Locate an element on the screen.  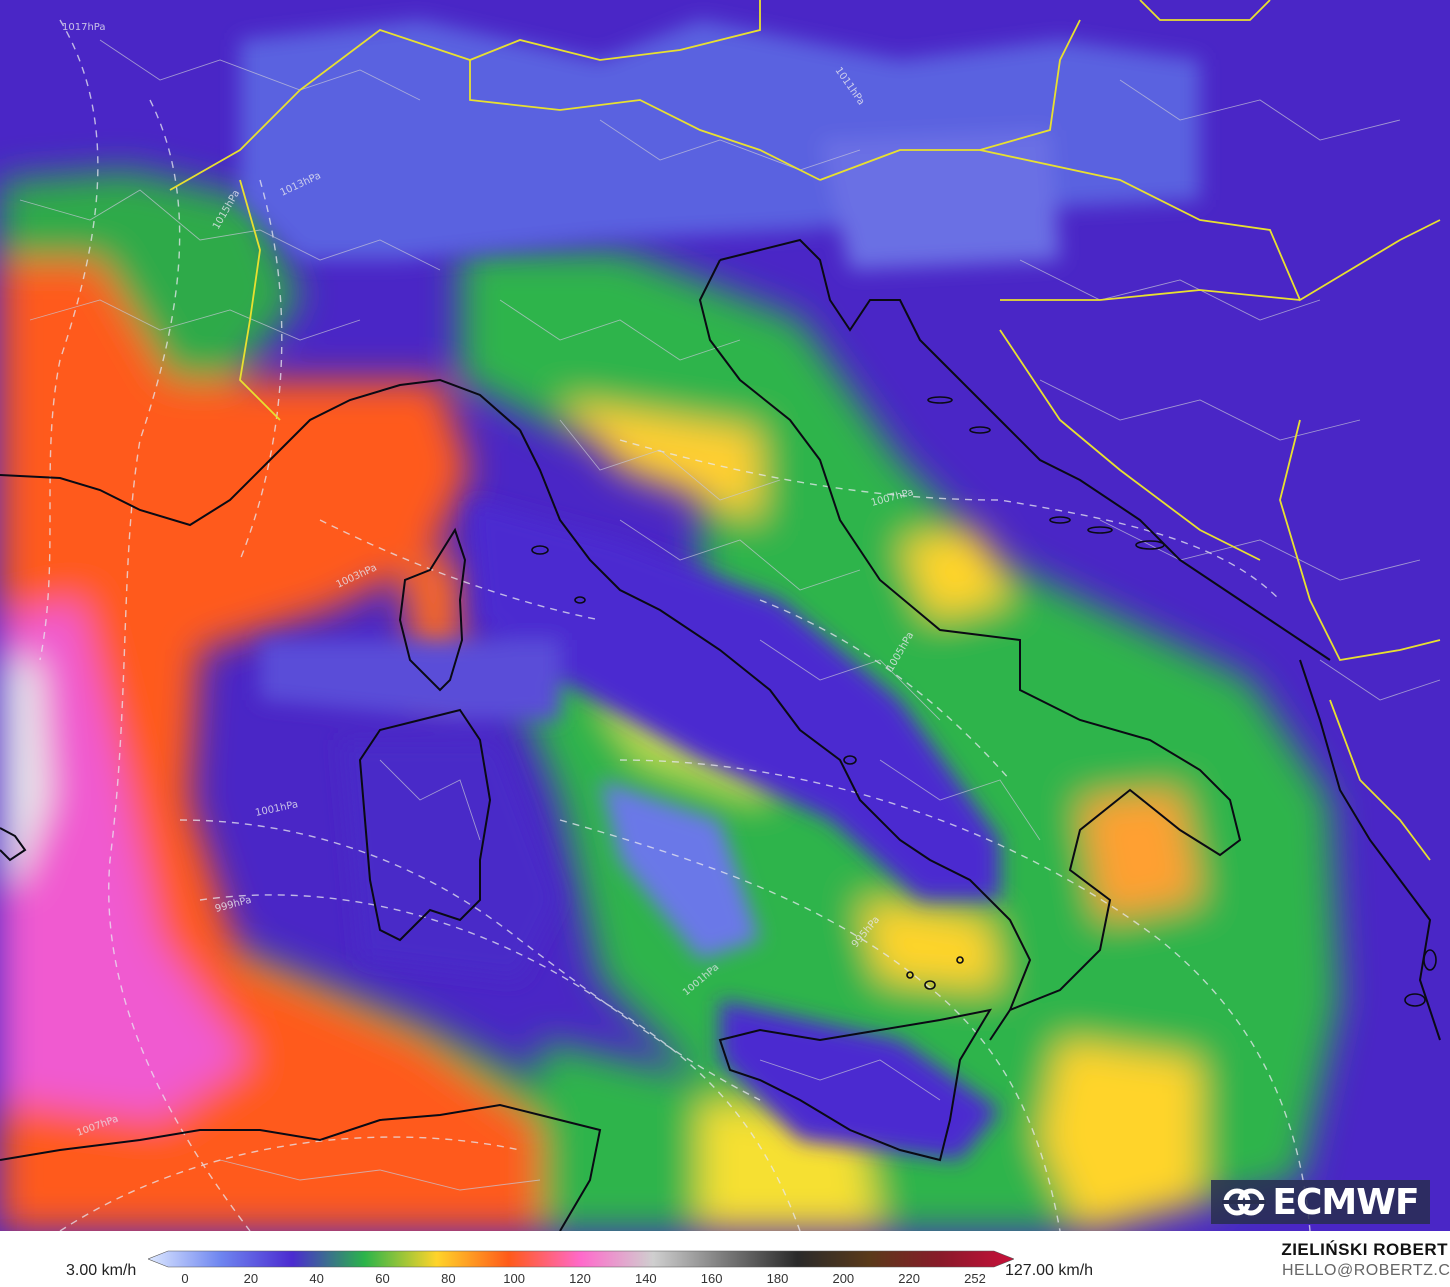
colorbar-tick-label: 252 is located at coordinates (975, 1278).